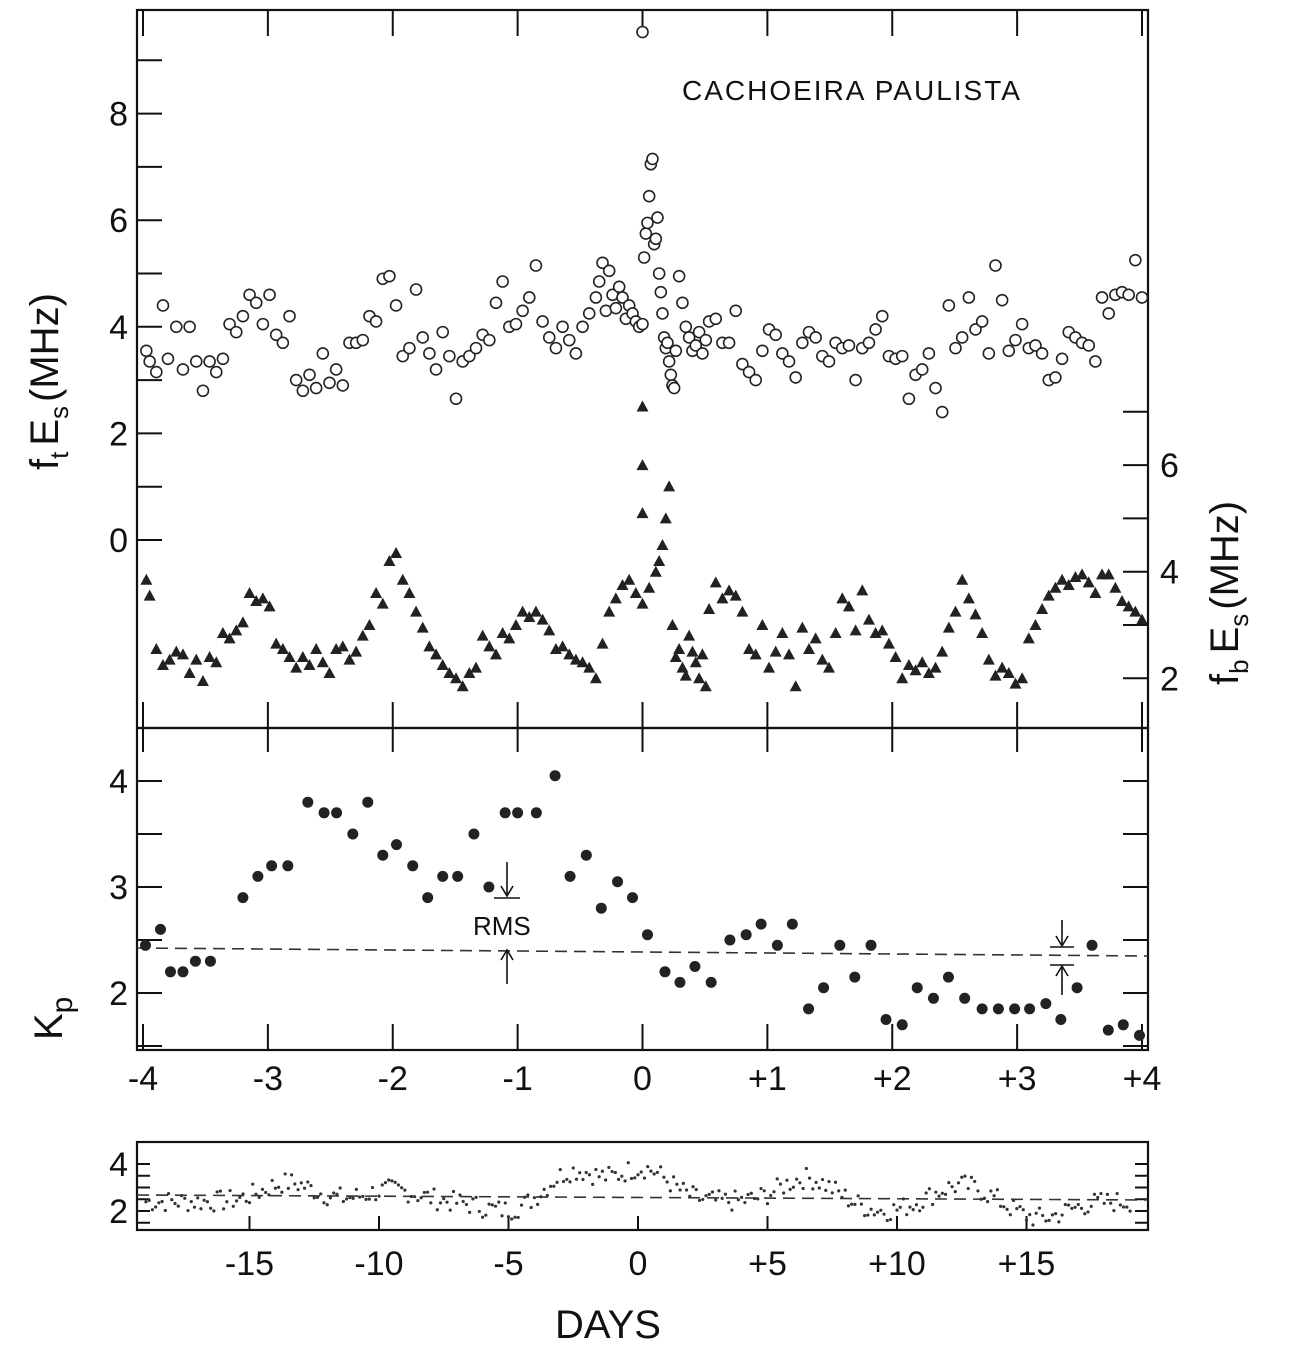 Image resolution: width=1295 pixels, height=1348 pixels. I want to click on x3-tick-label: +10, so click(897, 1264).